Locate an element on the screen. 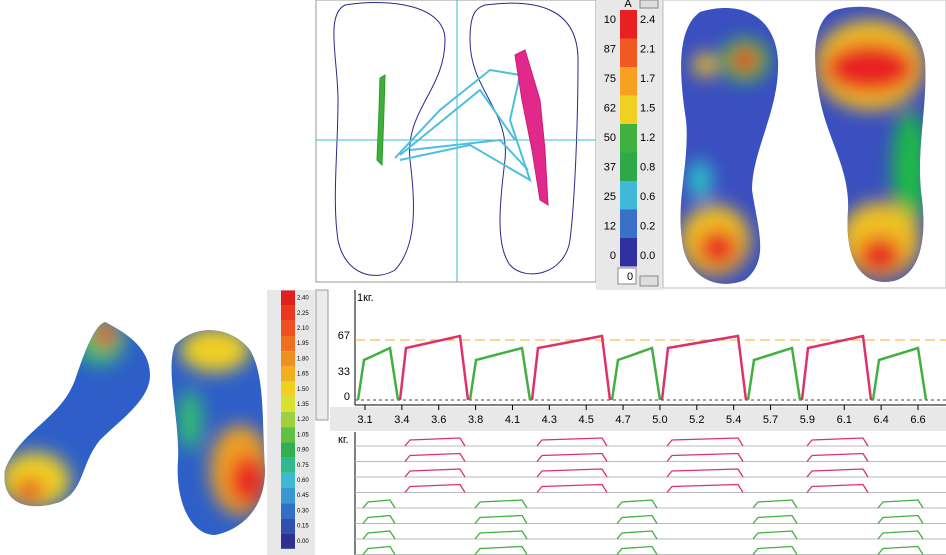 The height and width of the screenshot is (555, 946). scale-left-label: 62 is located at coordinates (610, 108).